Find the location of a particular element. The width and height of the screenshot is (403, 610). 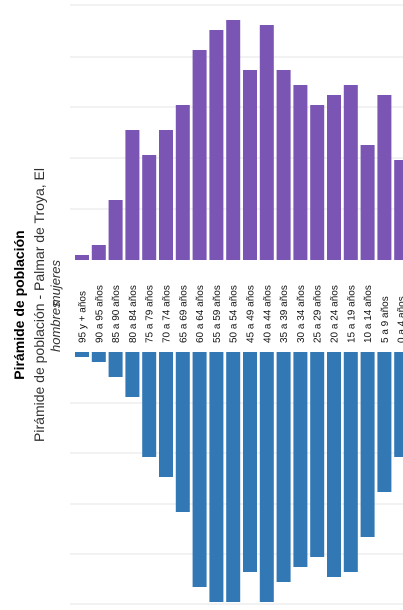

tick-label-age-group: 20 a 24 años is located at coordinates (335, 314).